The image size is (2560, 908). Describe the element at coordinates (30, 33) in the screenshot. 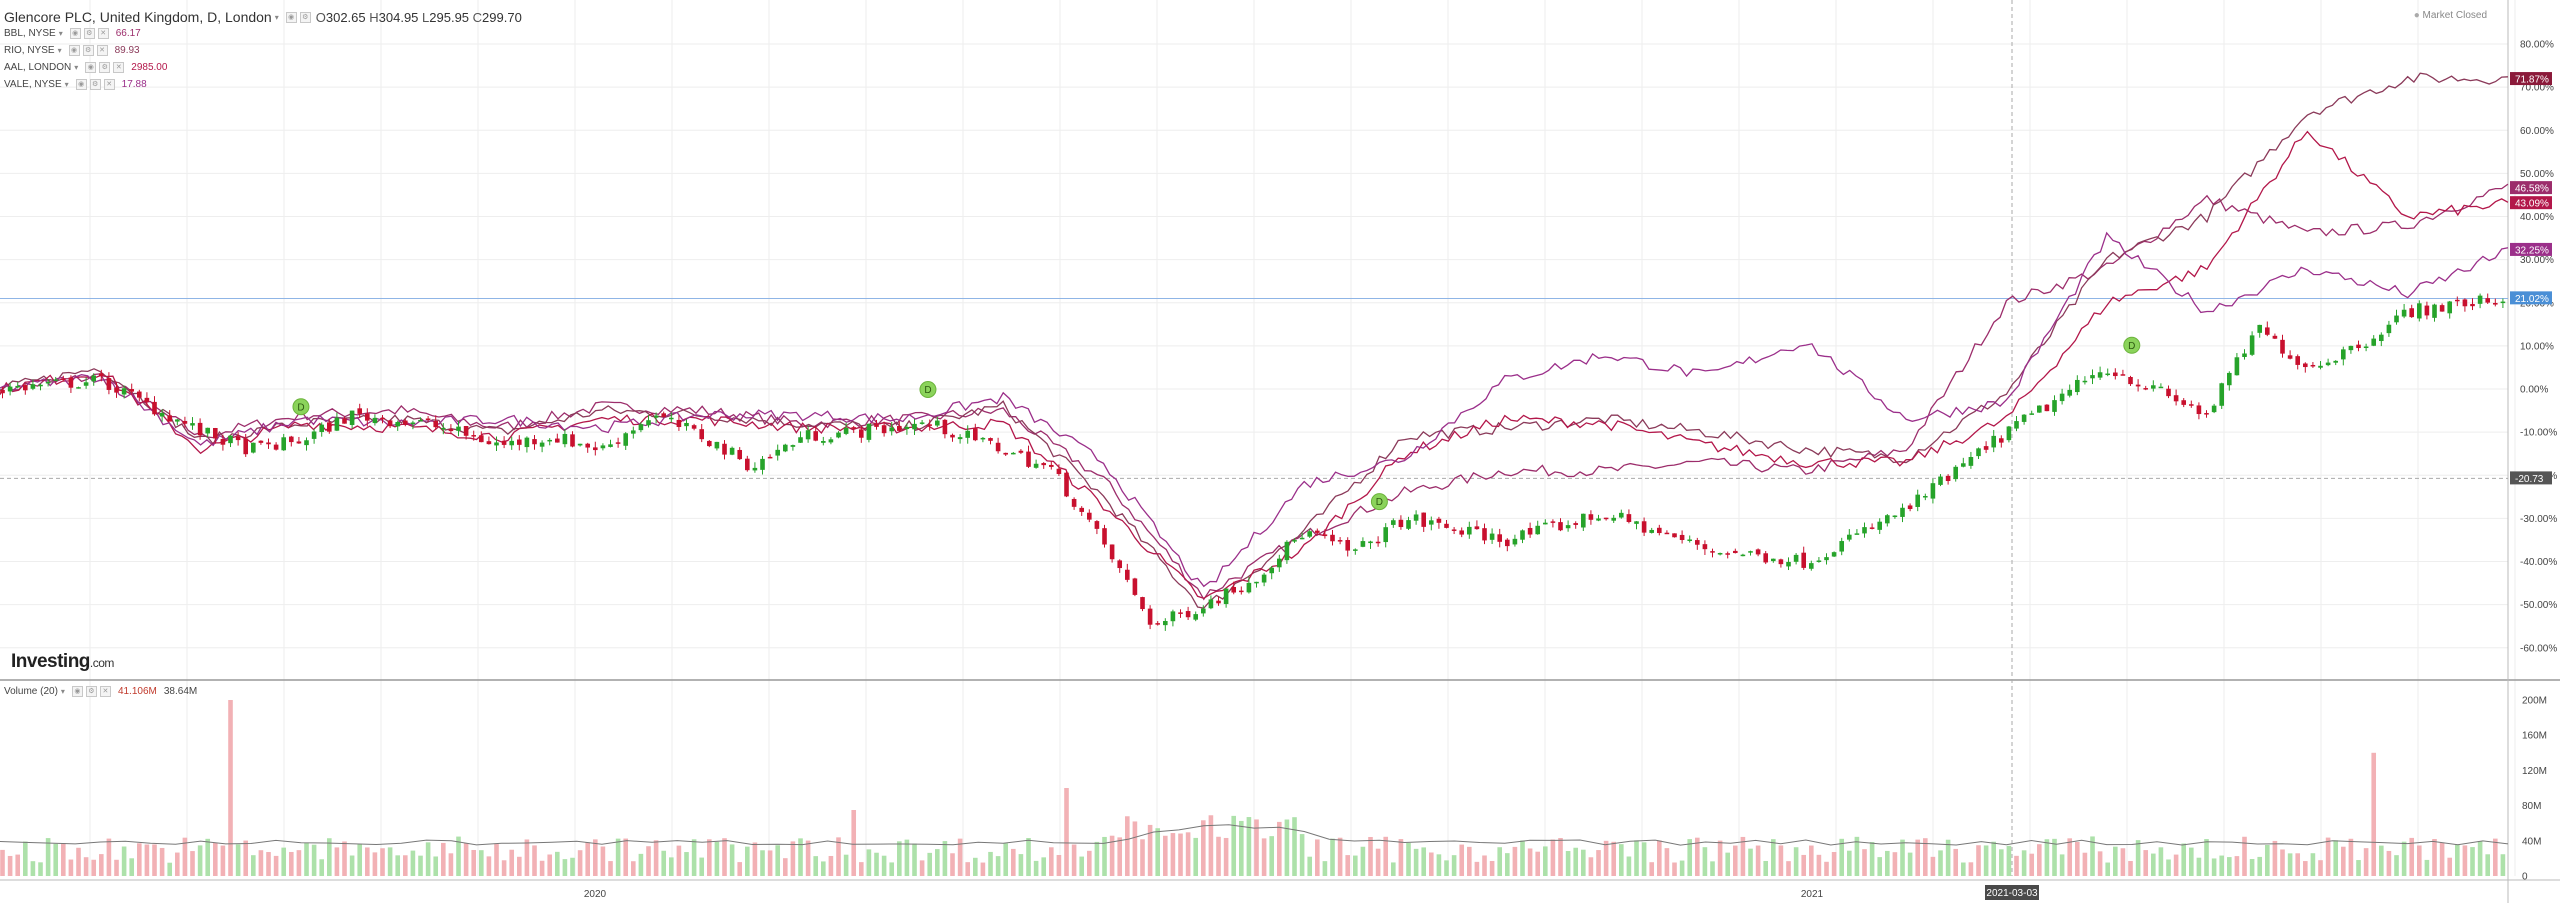

I see `compare-symbol: BBL, NYSE` at that location.